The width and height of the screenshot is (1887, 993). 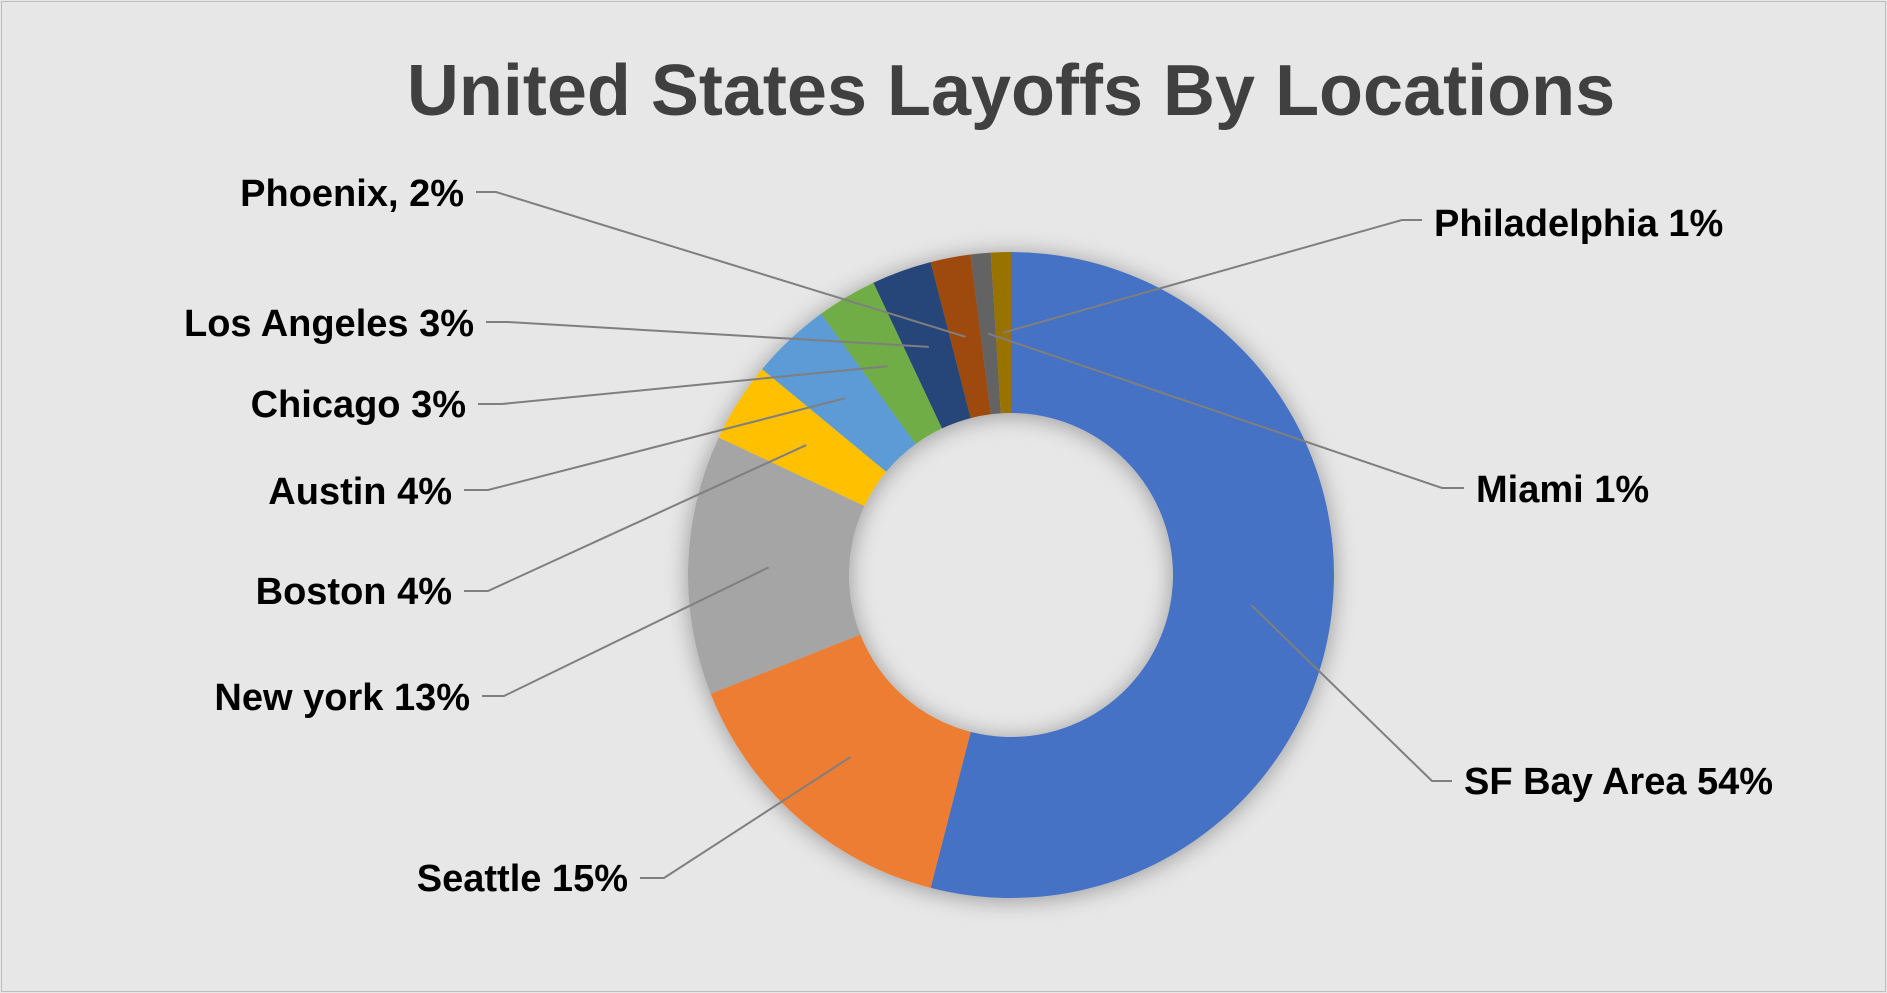 I want to click on data-label-sf-bay-area: SF Bay Area 54%, so click(x=1618, y=782).